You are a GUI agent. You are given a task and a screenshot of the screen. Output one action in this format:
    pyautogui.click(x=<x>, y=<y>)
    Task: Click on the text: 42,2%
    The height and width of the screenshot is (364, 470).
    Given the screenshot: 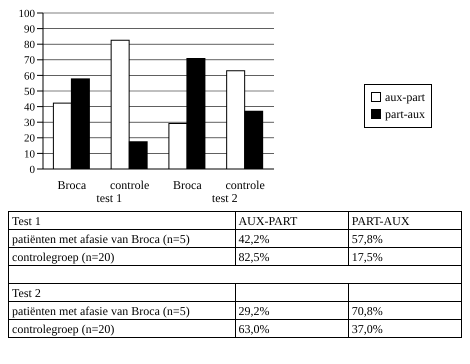 What is the action you would take?
    pyautogui.click(x=291, y=239)
    